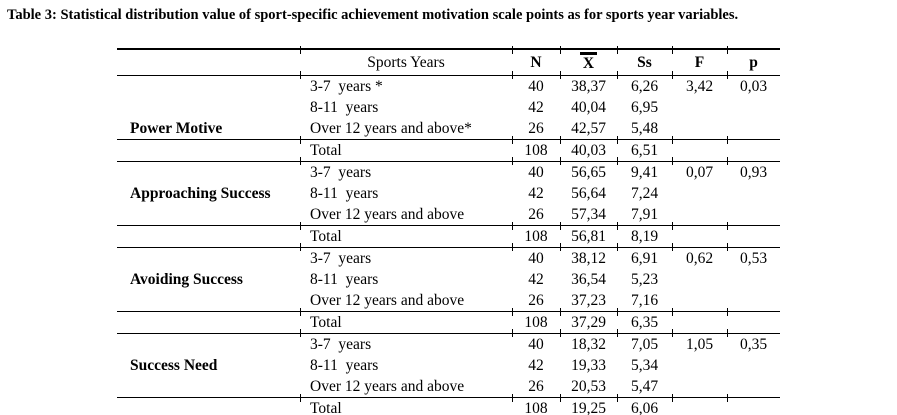 The image size is (897, 415). I want to click on ss-cell: 5,48, so click(644, 128).